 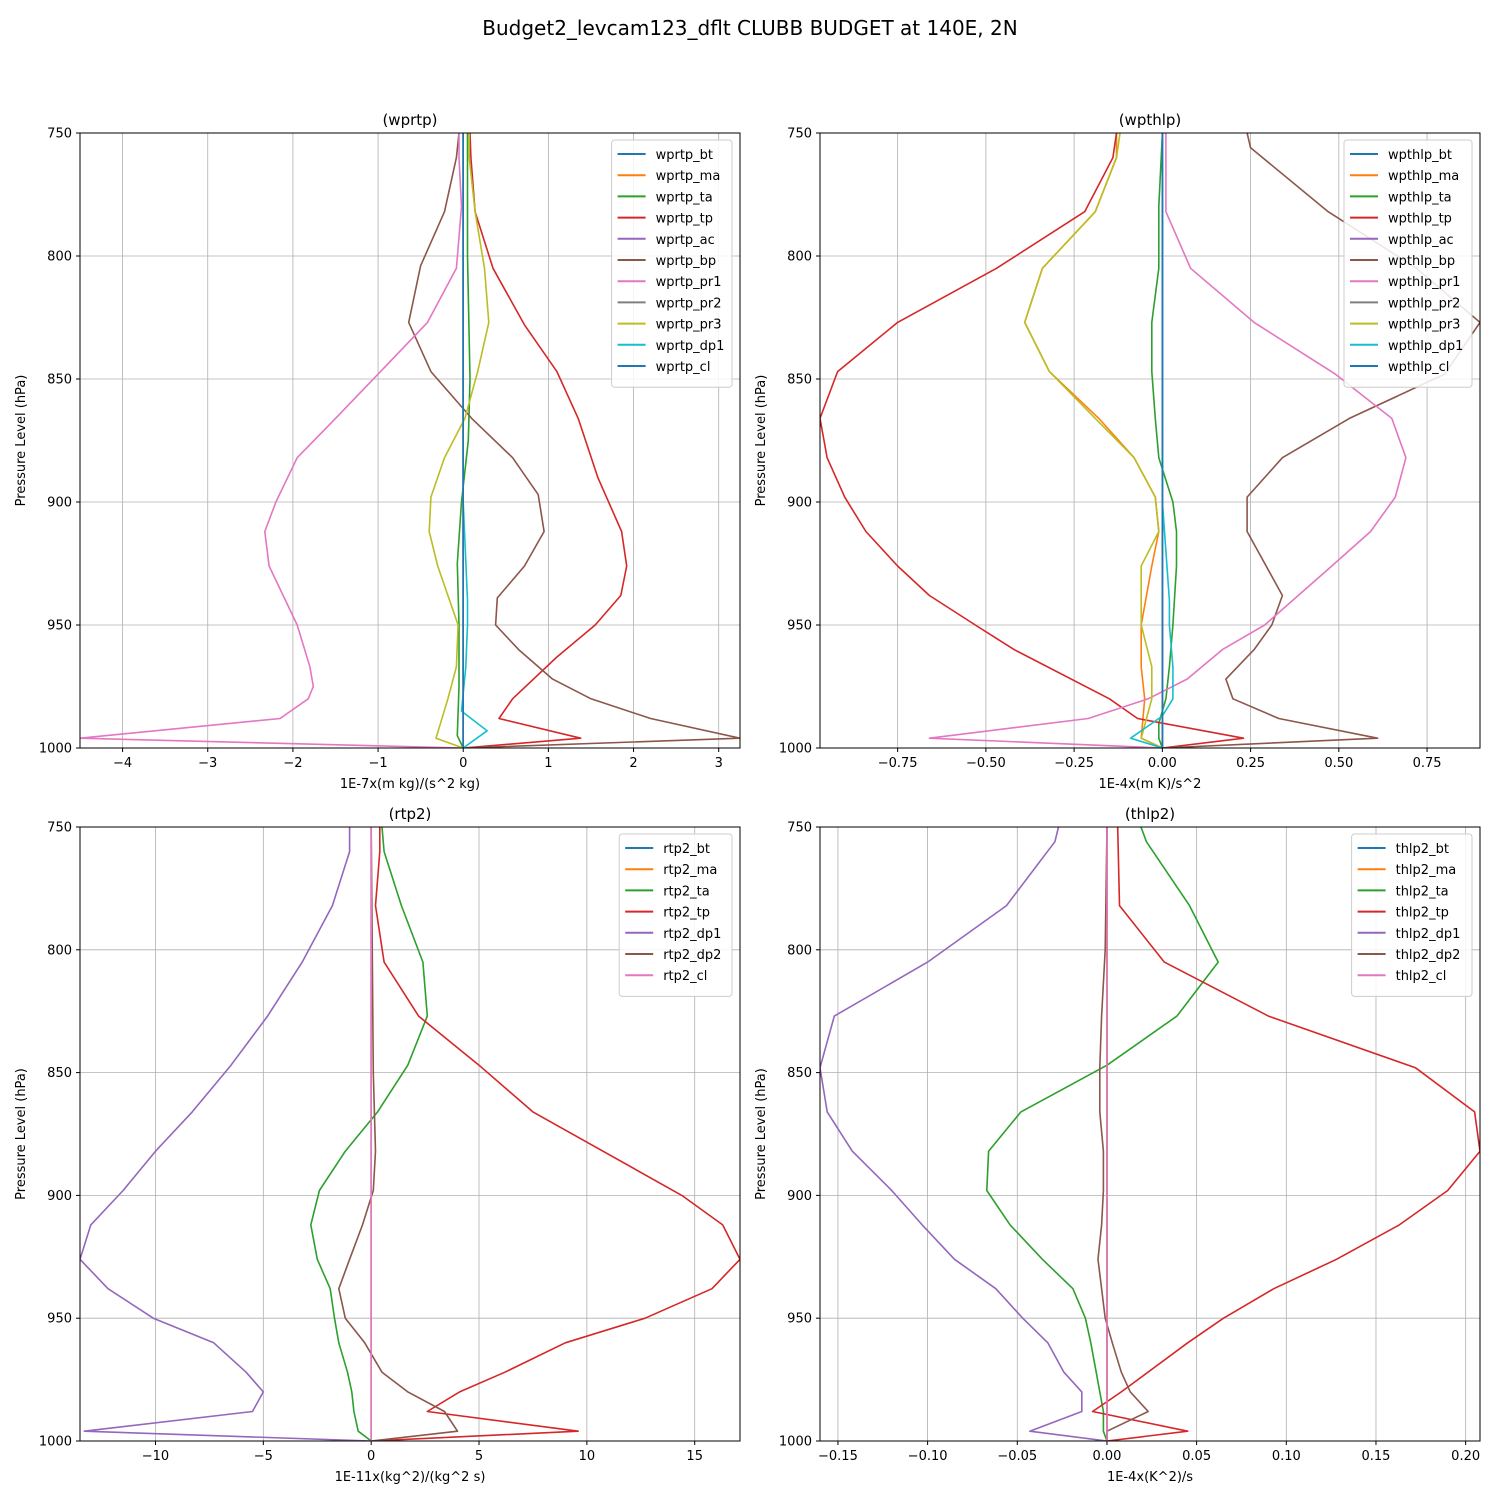 I want to click on legend-entry: thlp2_cl, so click(x=1421, y=976).